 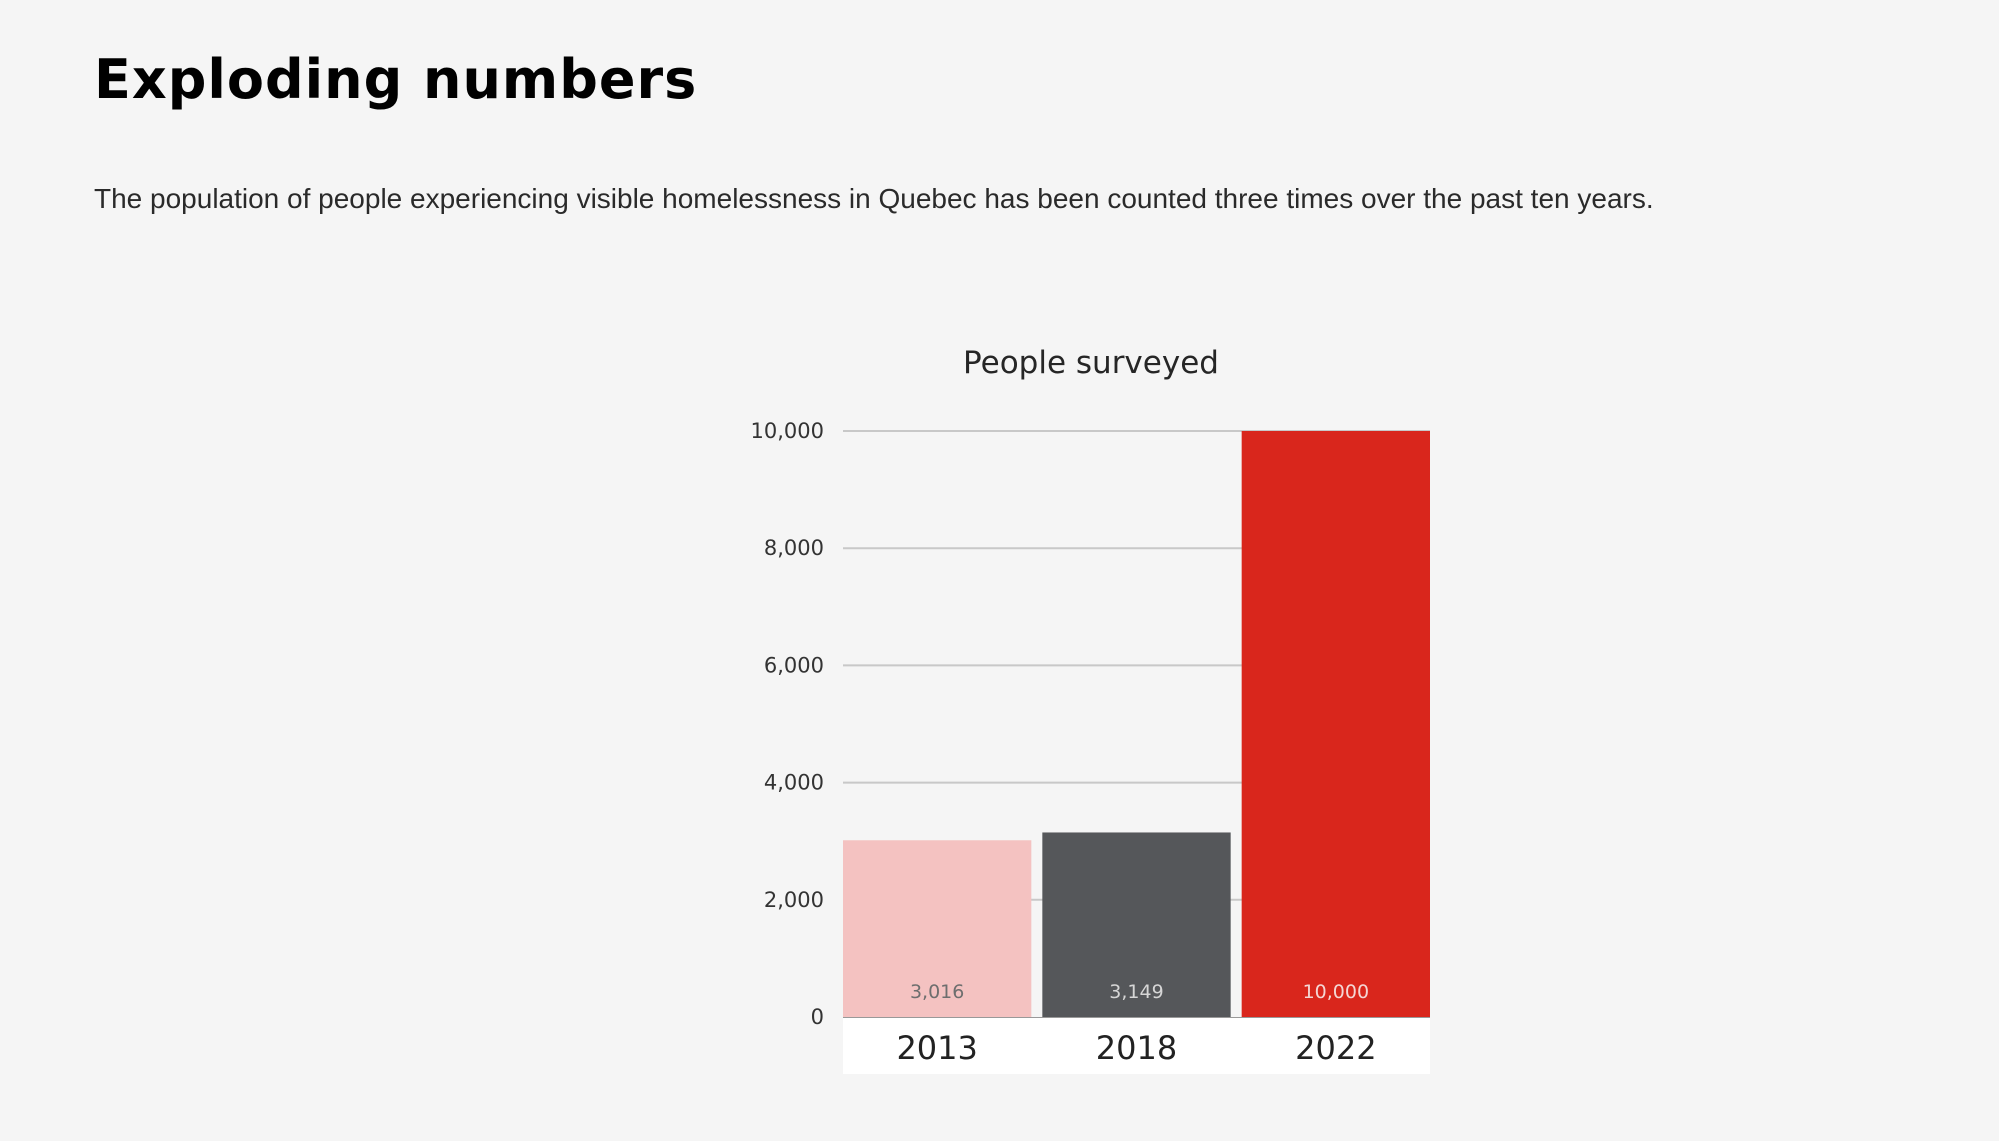 What do you see at coordinates (787, 724) in the screenshot?
I see `y-axis-ticks: 0 2,000 4,000 6,000 8,000 10,000` at bounding box center [787, 724].